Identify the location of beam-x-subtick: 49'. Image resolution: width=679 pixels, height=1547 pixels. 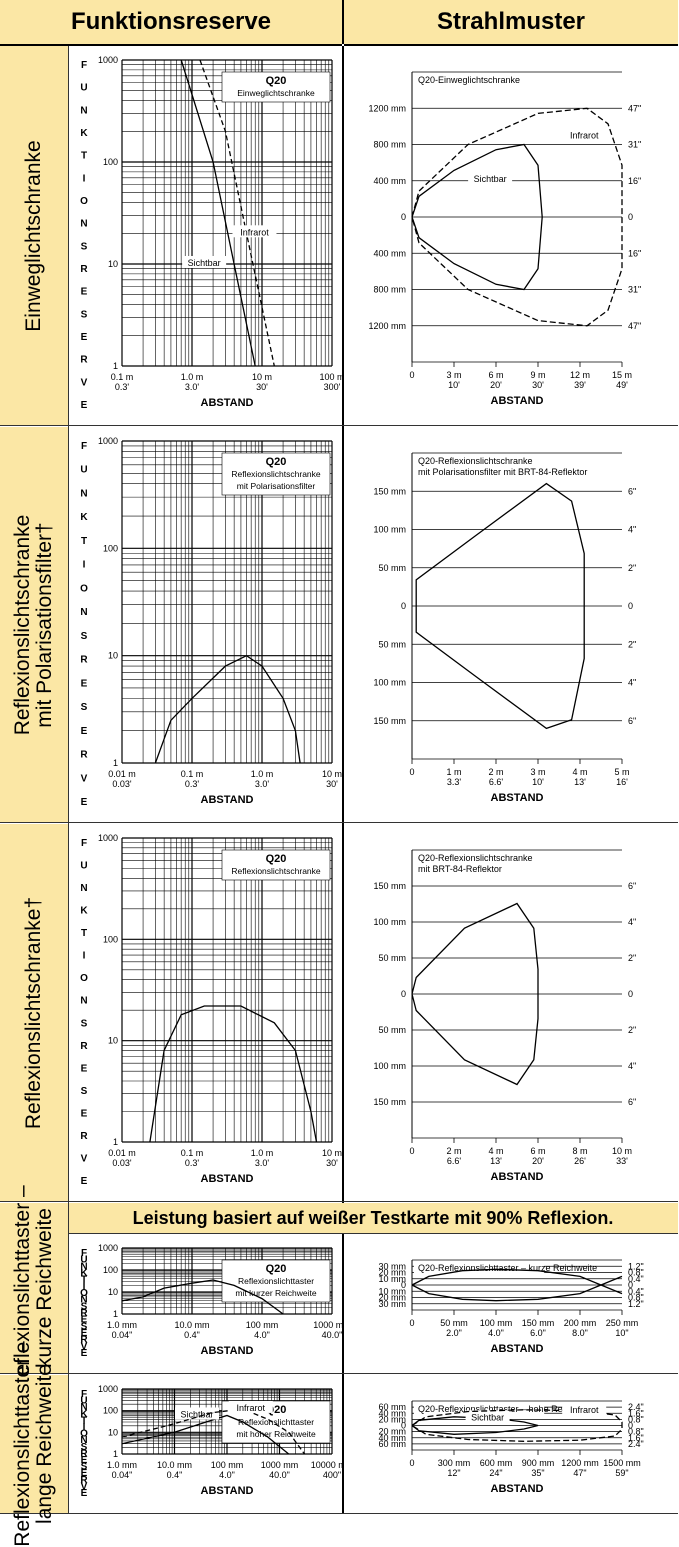
(622, 385).